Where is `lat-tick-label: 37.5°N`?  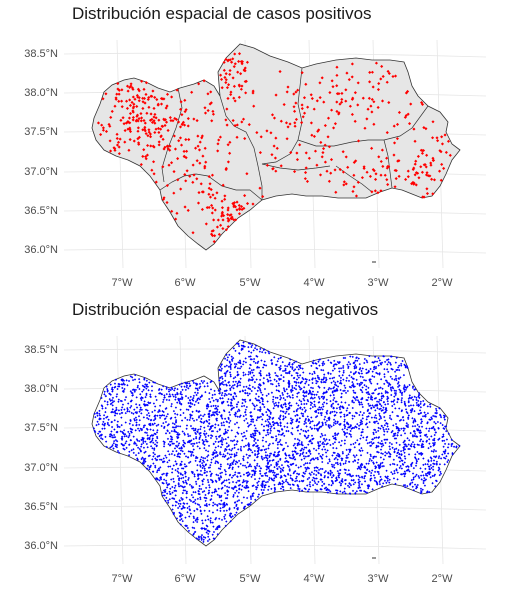 lat-tick-label: 37.5°N is located at coordinates (41, 428).